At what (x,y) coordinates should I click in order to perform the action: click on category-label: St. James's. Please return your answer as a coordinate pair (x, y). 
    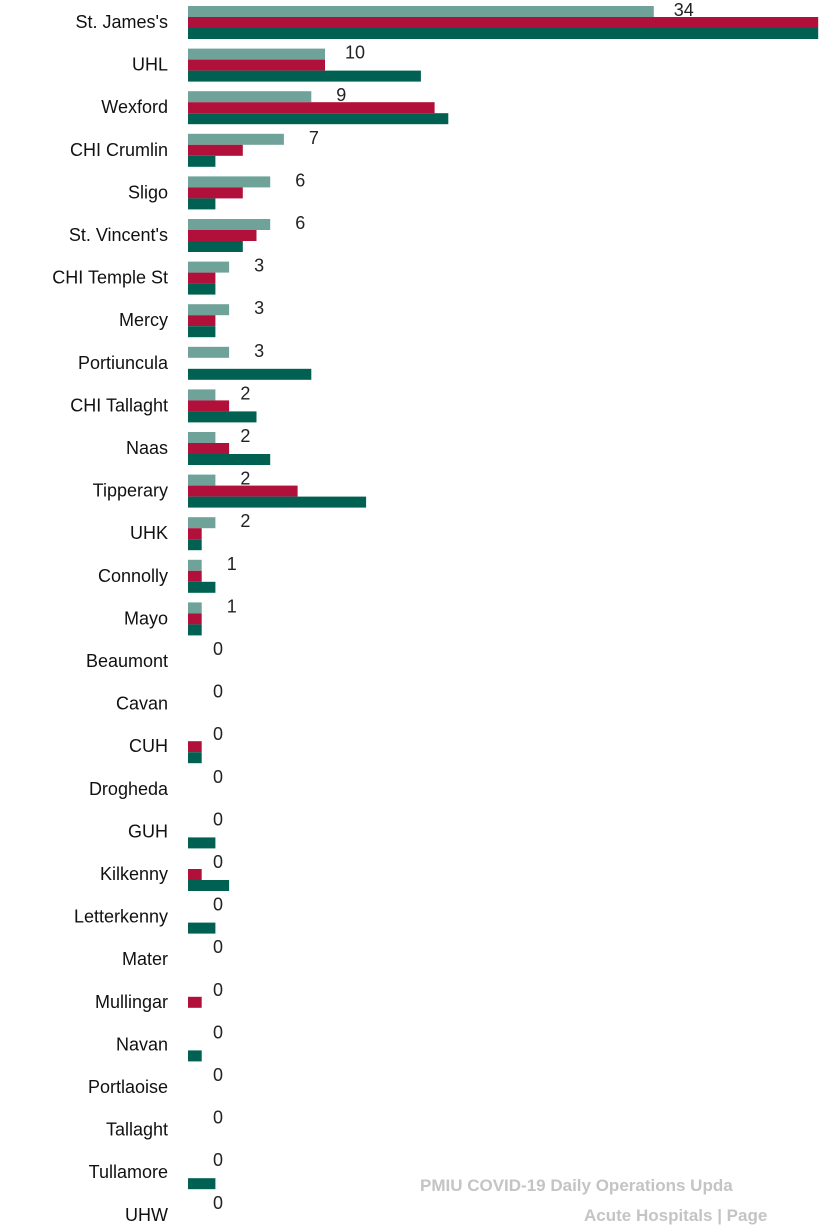
    Looking at the image, I should click on (122, 22).